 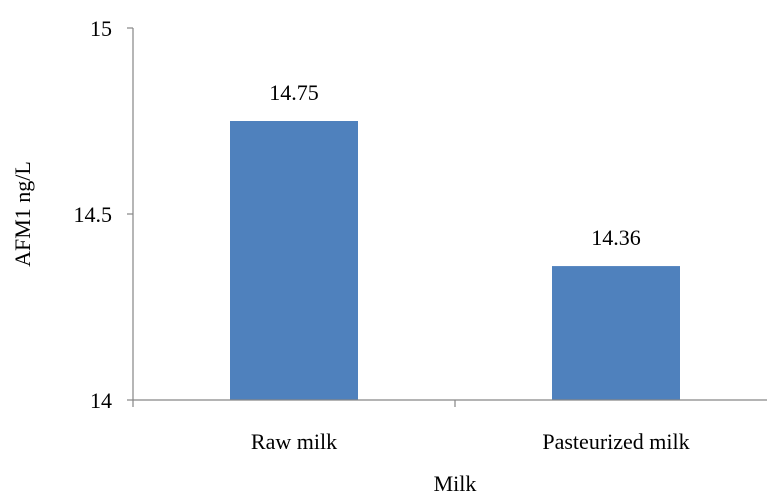 What do you see at coordinates (101, 400) in the screenshot?
I see `y-tick-label: 14` at bounding box center [101, 400].